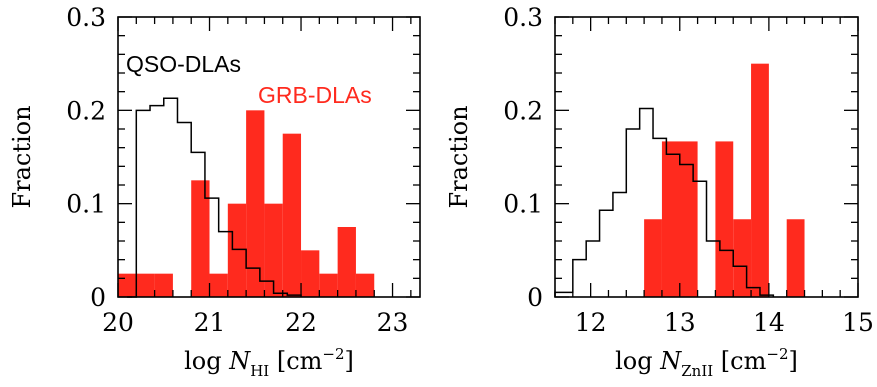 This screenshot has height=387, width=877. I want to click on x-label-sub: ZnII, so click(697, 371).